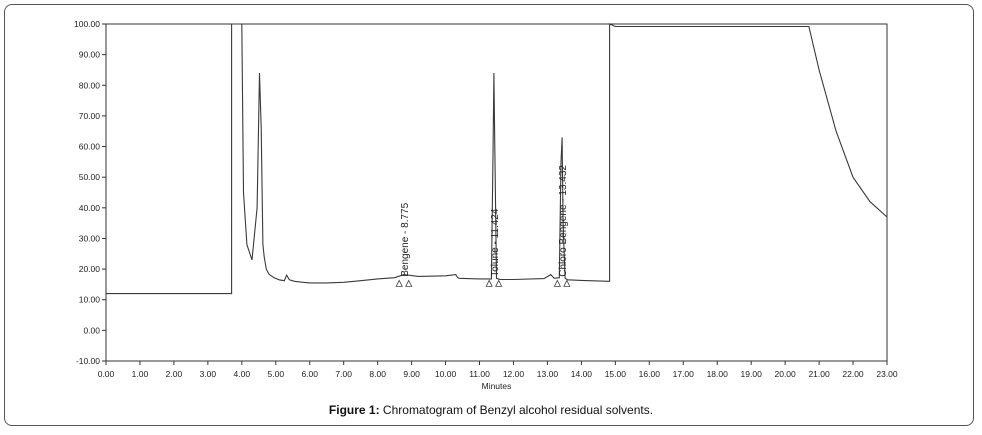 The image size is (982, 435). Describe the element at coordinates (497, 386) in the screenshot. I see `x-axis-title: Minutes` at that location.